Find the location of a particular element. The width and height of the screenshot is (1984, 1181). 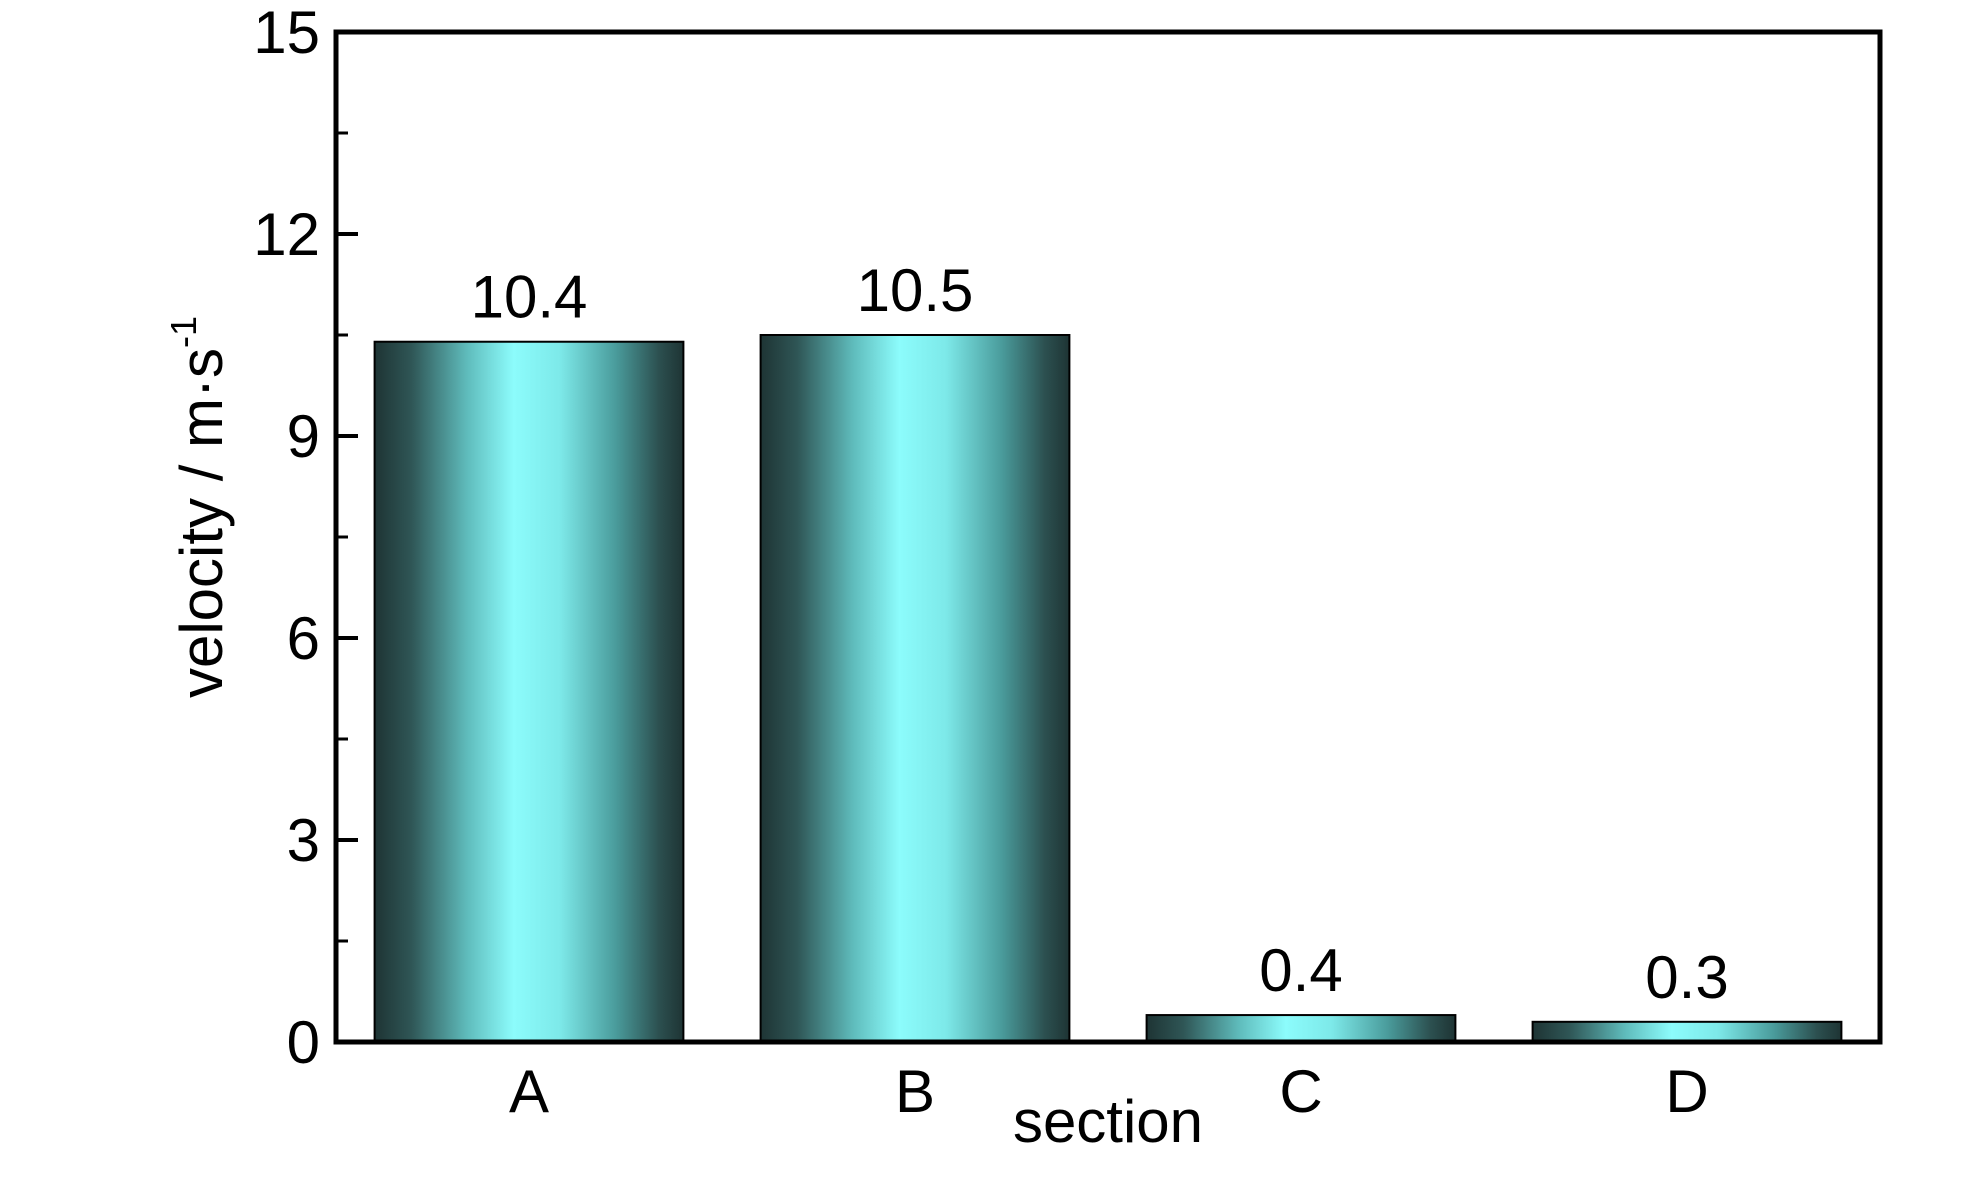

y-tick-label: 0 is located at coordinates (303, 1042).